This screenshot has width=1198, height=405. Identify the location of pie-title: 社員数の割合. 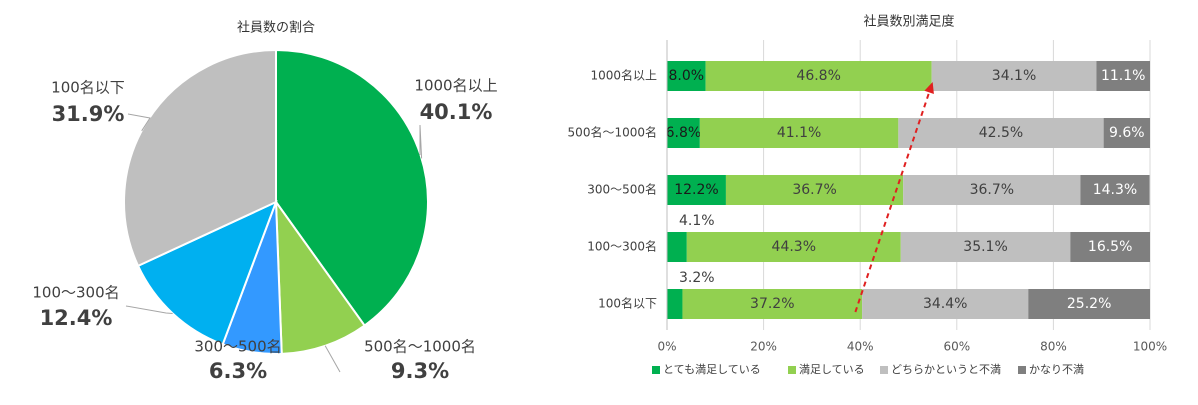
(276, 28).